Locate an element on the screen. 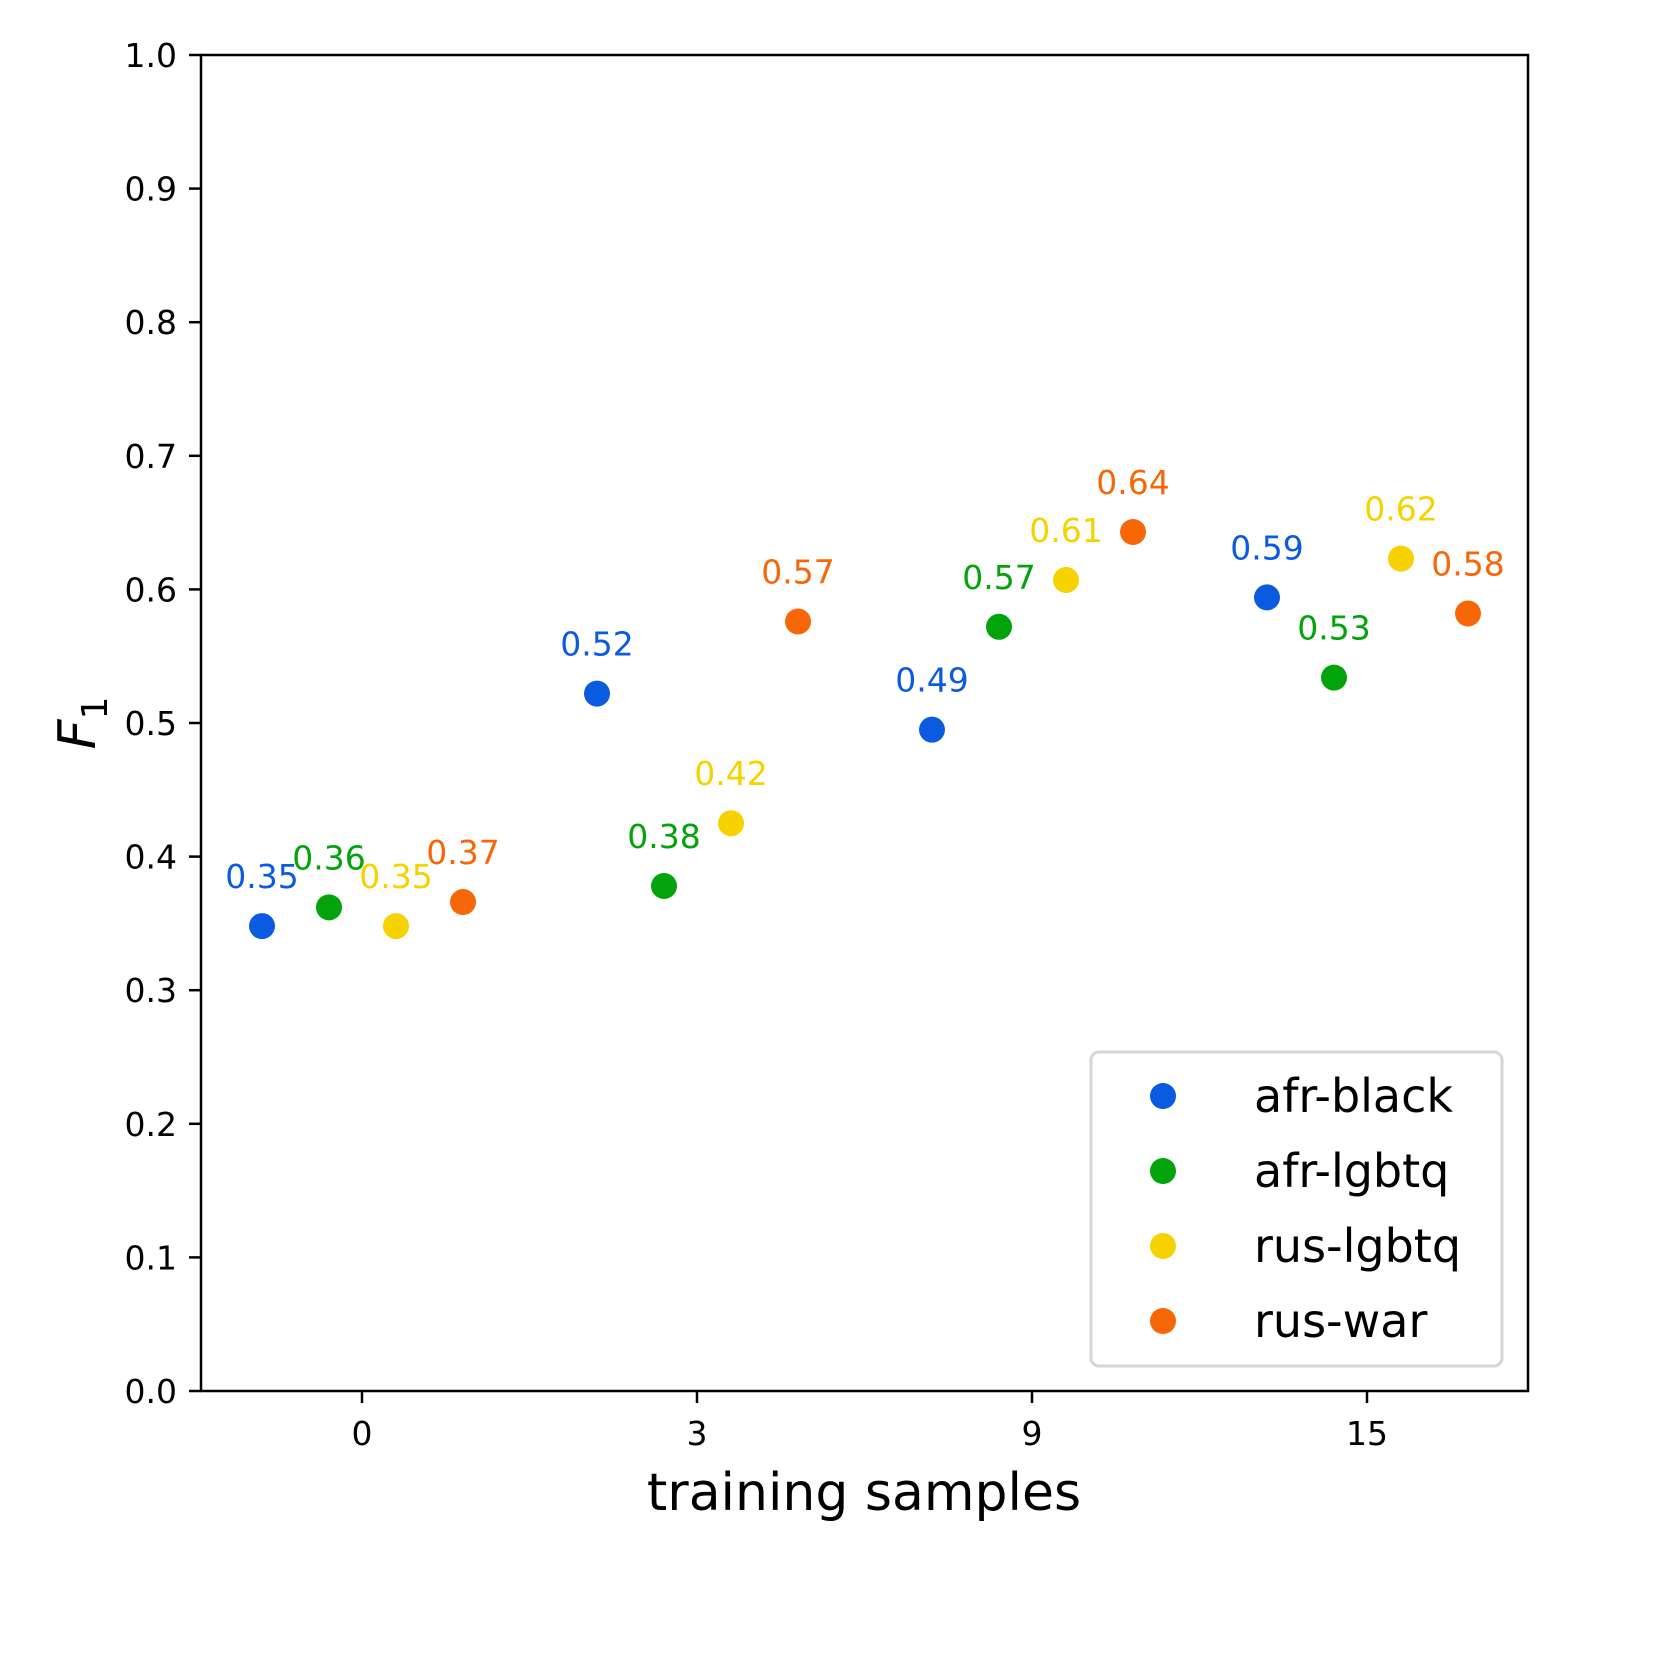 Image resolution: width=1661 pixels, height=1661 pixels. y-axis-label-subscript: 1 is located at coordinates (95, 708).